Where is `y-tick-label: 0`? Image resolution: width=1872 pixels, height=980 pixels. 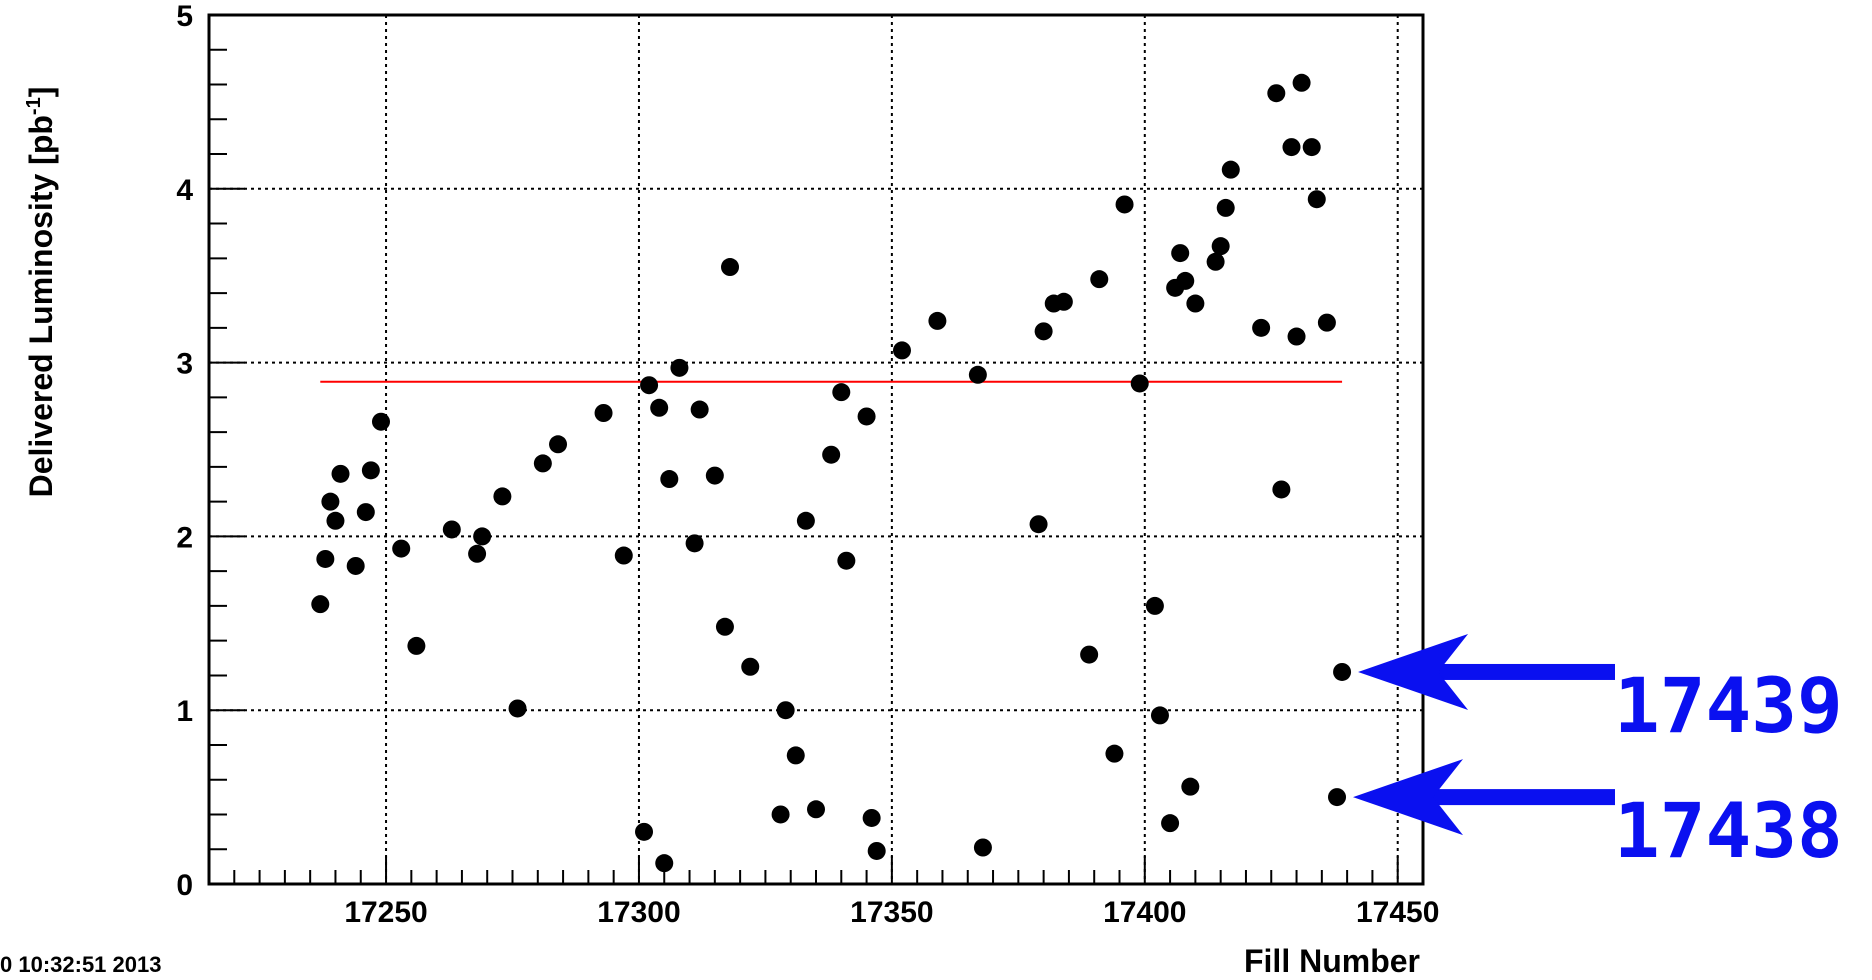
y-tick-label: 0 is located at coordinates (184, 885).